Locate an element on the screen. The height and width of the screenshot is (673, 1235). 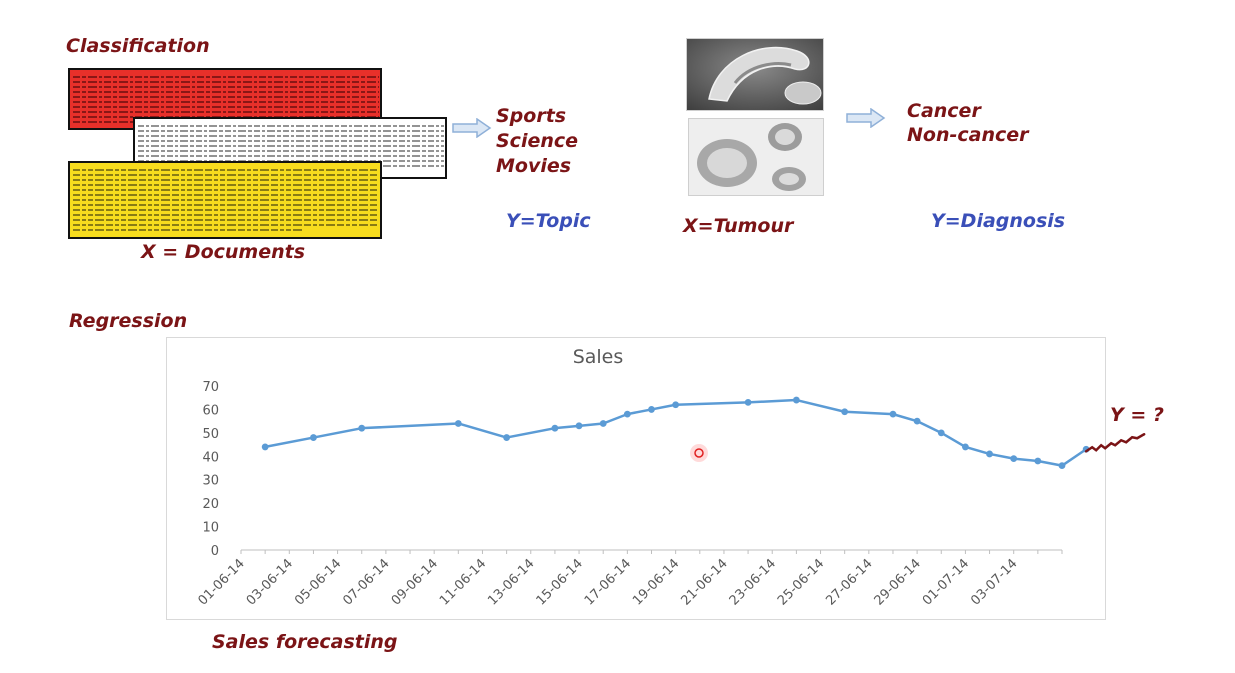
x-tick-label: 17-06-14 is located at coordinates (608, 582).